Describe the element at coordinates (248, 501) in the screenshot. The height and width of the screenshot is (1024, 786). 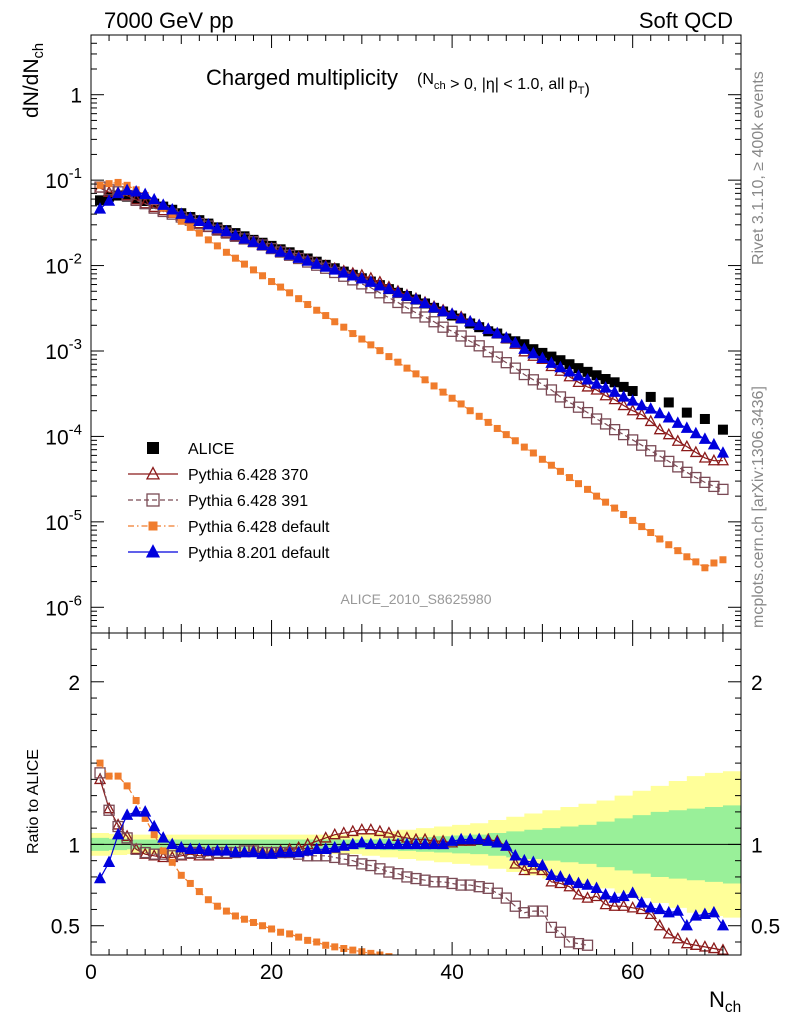
I see `legend-label: Pythia 6.428 391` at that location.